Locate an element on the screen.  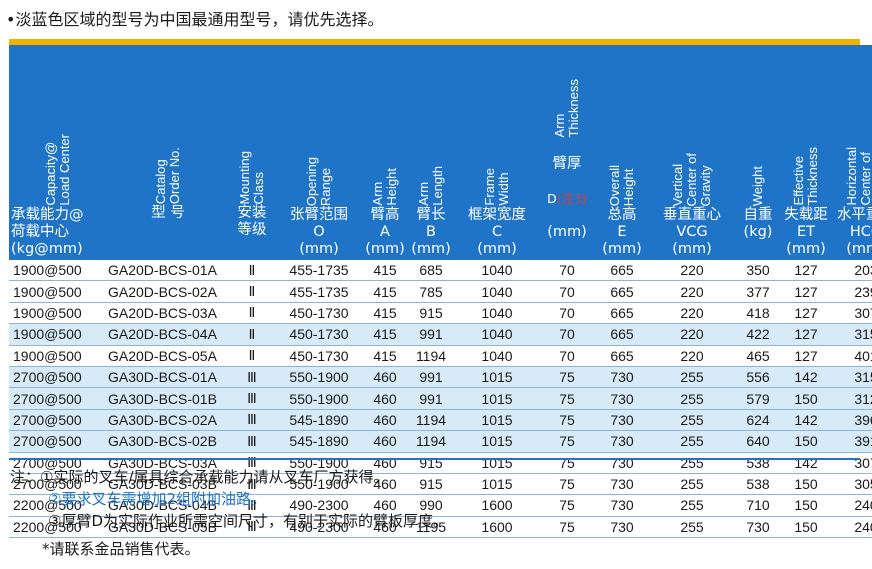
footnote-1: 注：①实际的叉车/属具综合承载能力请从叉车厂方获得。 is located at coordinates (199, 477).